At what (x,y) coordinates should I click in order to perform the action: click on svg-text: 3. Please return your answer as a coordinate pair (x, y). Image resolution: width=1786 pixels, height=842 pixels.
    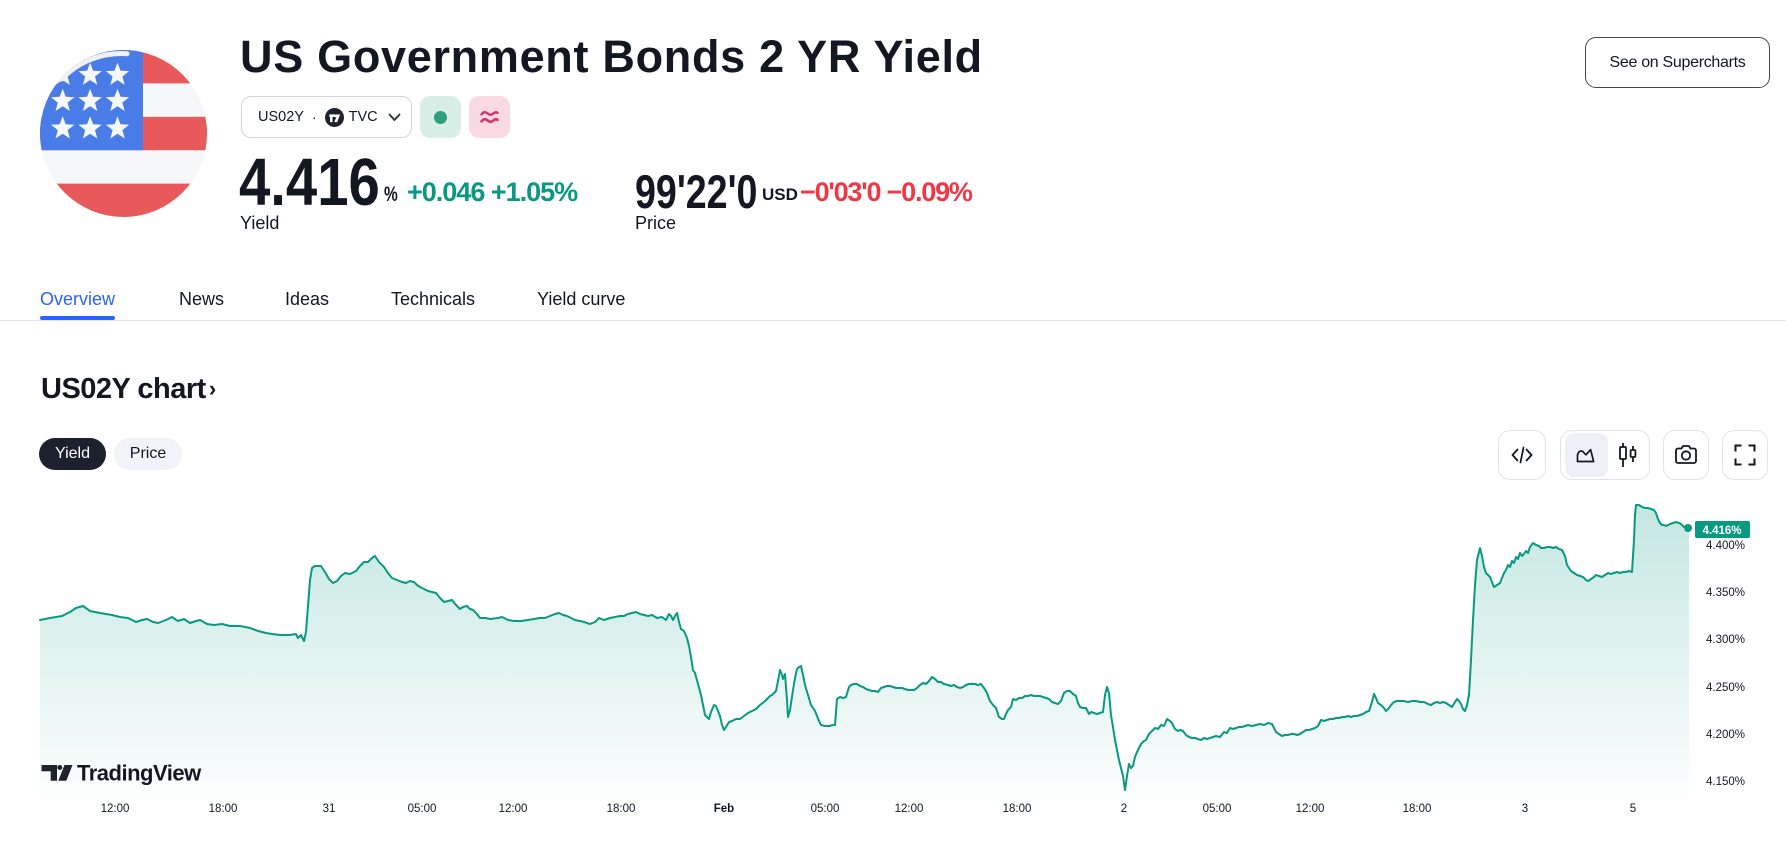
    Looking at the image, I should click on (1525, 809).